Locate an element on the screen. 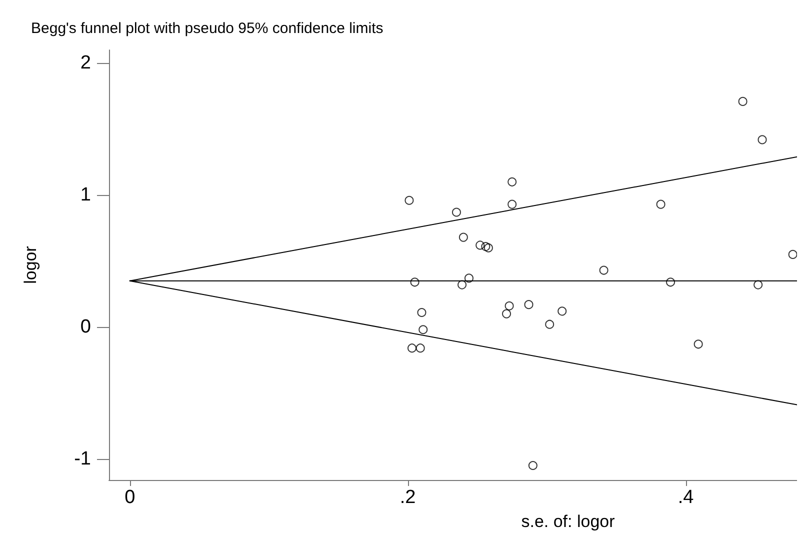 The image size is (805, 543). y-tick-label: 0 is located at coordinates (85, 327).